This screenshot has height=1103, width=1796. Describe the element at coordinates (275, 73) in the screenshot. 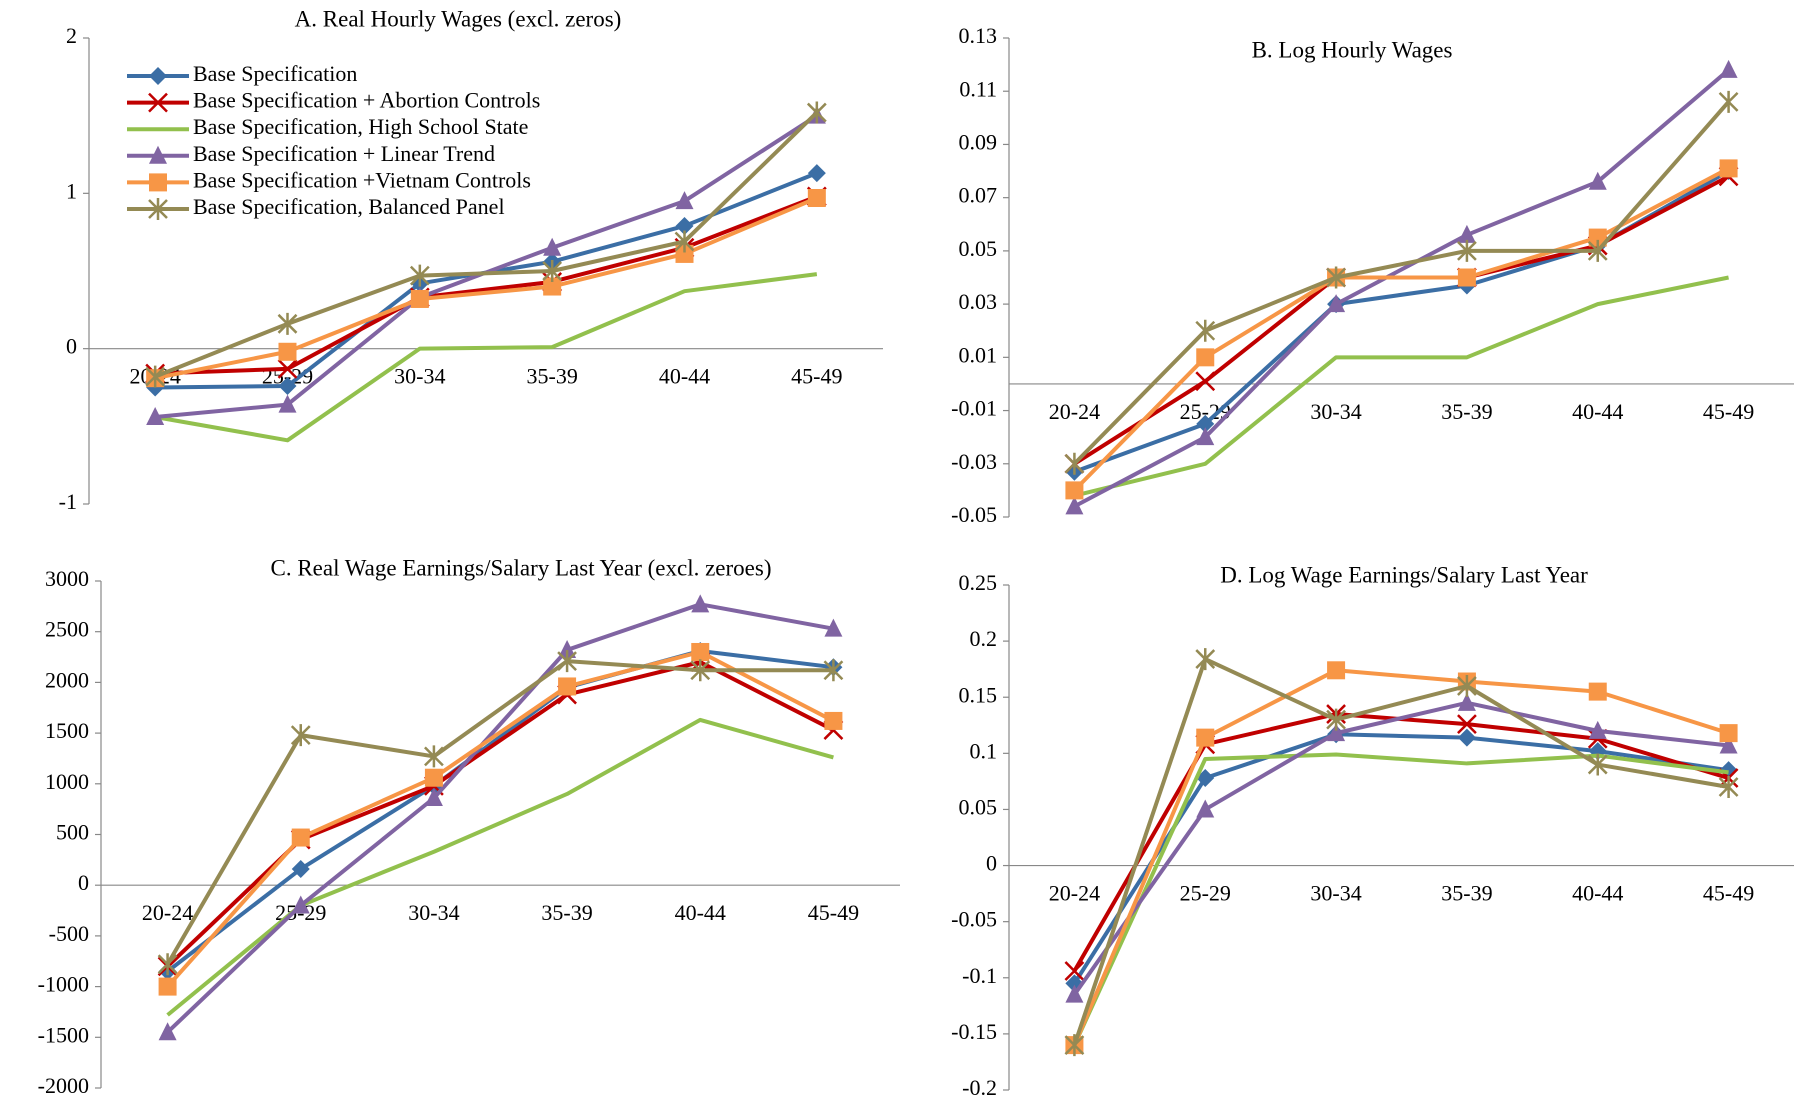

I see `legend-label: Base Specification` at that location.